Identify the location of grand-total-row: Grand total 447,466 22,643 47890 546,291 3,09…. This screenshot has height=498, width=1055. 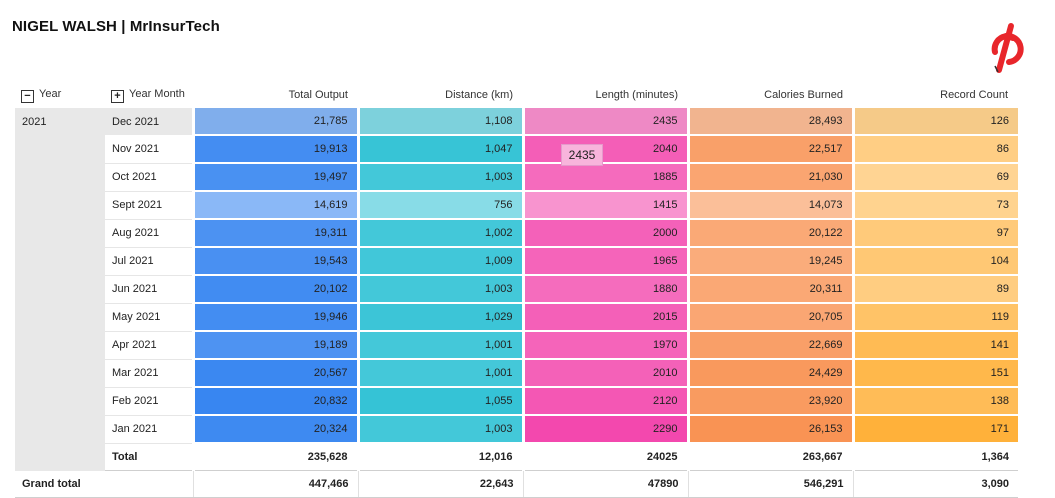
(516, 484).